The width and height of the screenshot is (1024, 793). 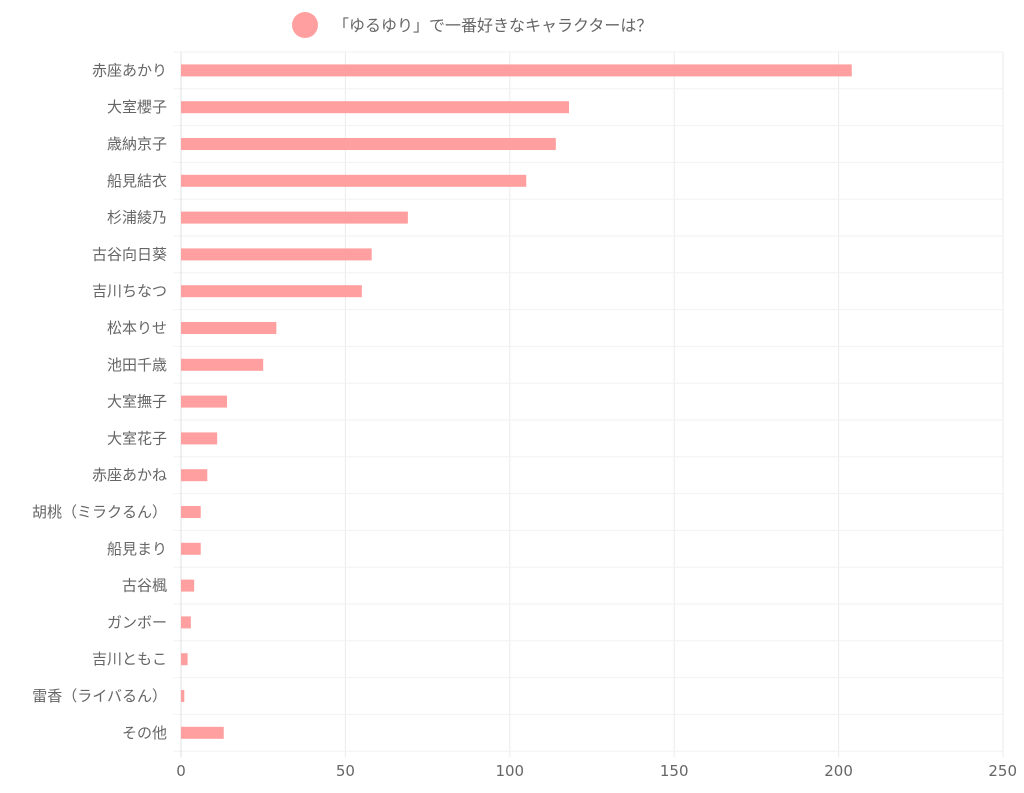 What do you see at coordinates (129, 254) in the screenshot?
I see `category-label: 古谷向日葵` at bounding box center [129, 254].